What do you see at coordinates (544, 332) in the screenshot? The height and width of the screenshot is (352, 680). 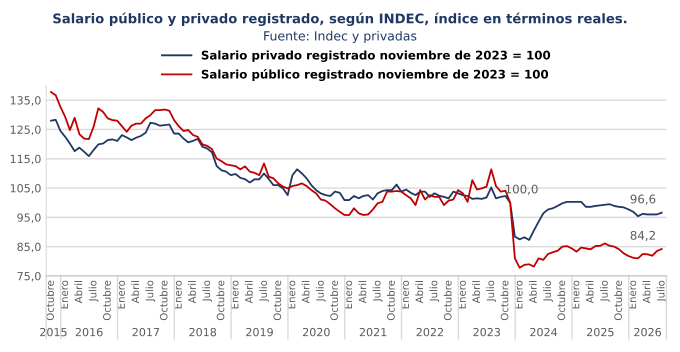 I see `text: 2024` at bounding box center [544, 332].